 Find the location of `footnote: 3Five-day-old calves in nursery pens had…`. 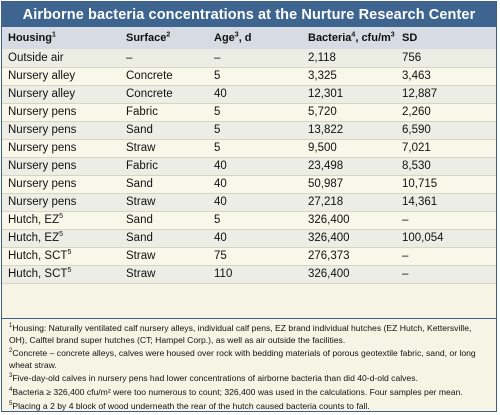

footnote: 3Five-day-old calves in nursery pens had… is located at coordinates (213, 378).